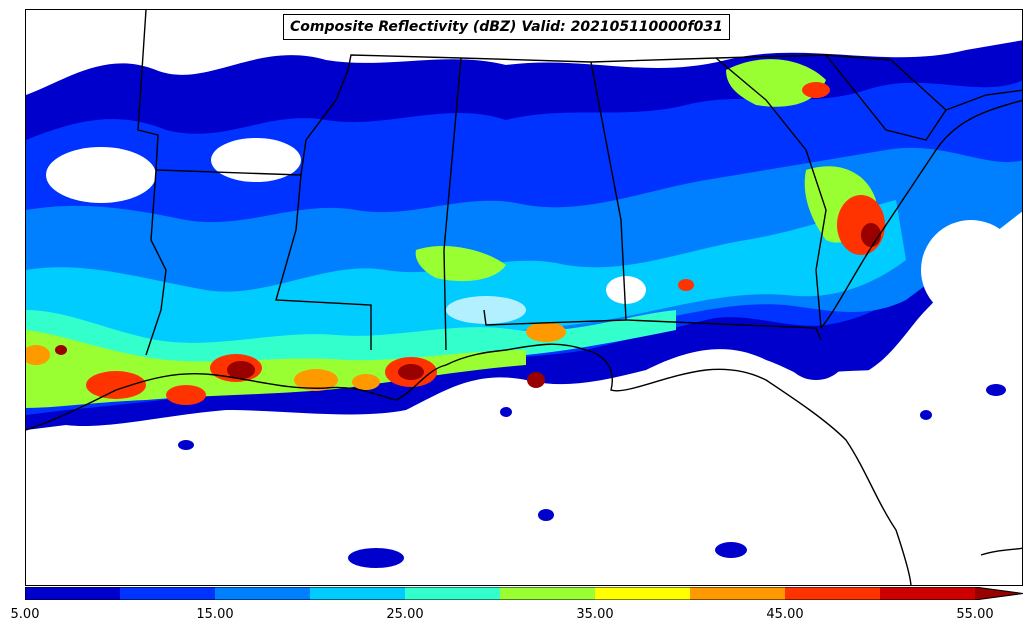 This screenshot has height=633, width=1033. I want to click on colorbar, so click(524, 593).